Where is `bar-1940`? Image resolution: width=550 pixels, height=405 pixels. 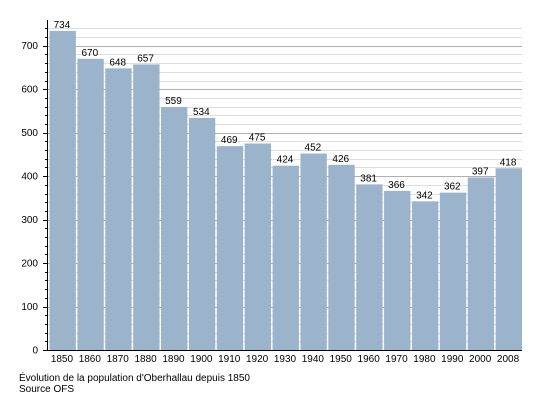 bar-1940 is located at coordinates (313, 251).